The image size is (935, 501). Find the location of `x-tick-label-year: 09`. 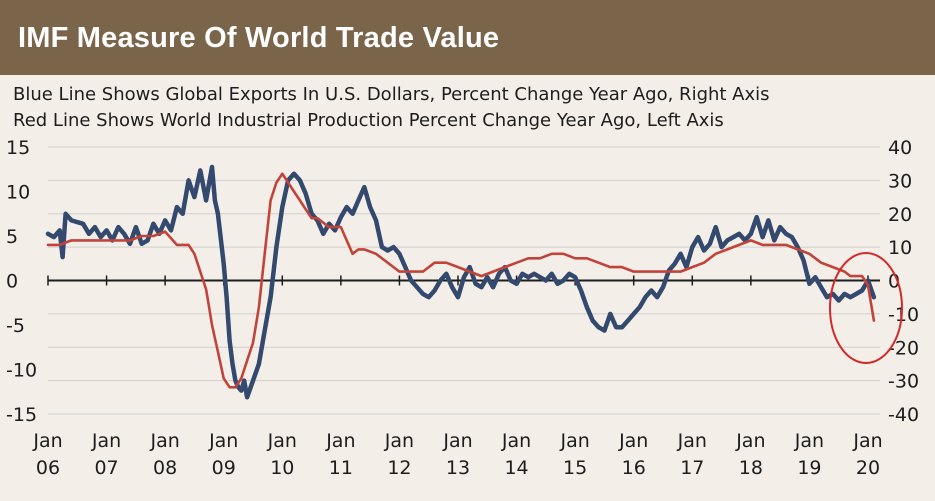

x-tick-label-year: 09 is located at coordinates (224, 468).